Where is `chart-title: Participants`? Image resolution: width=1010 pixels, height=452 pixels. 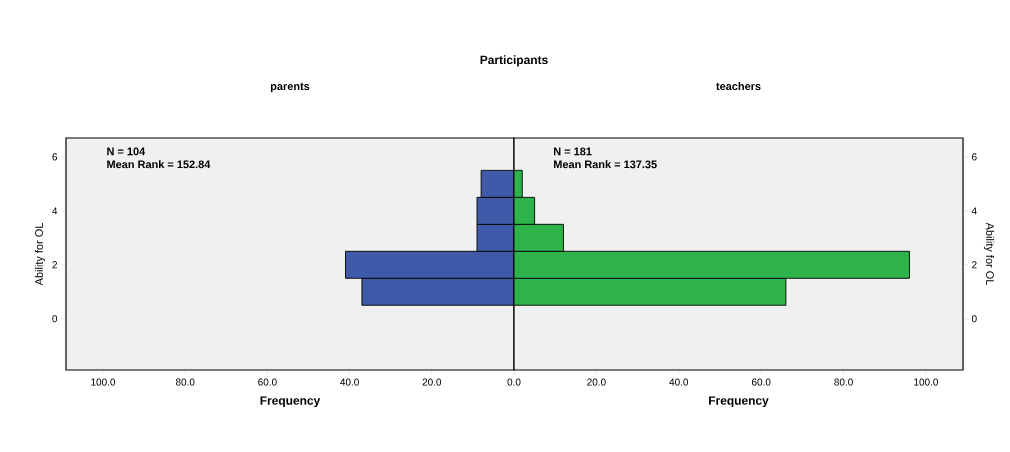
chart-title: Participants is located at coordinates (514, 61).